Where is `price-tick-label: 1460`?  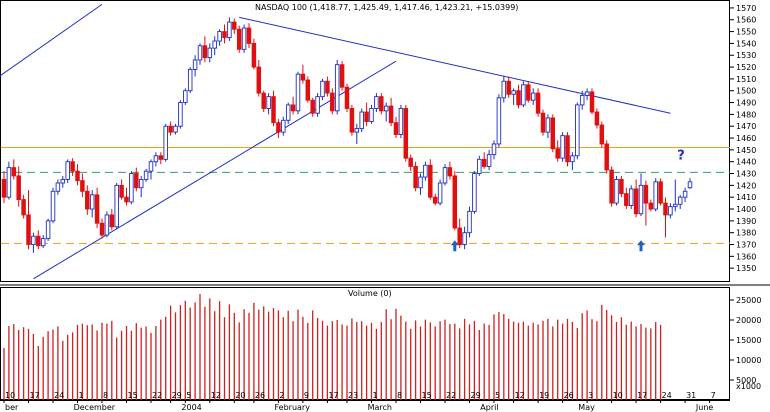 price-tick-label: 1460 is located at coordinates (746, 138).